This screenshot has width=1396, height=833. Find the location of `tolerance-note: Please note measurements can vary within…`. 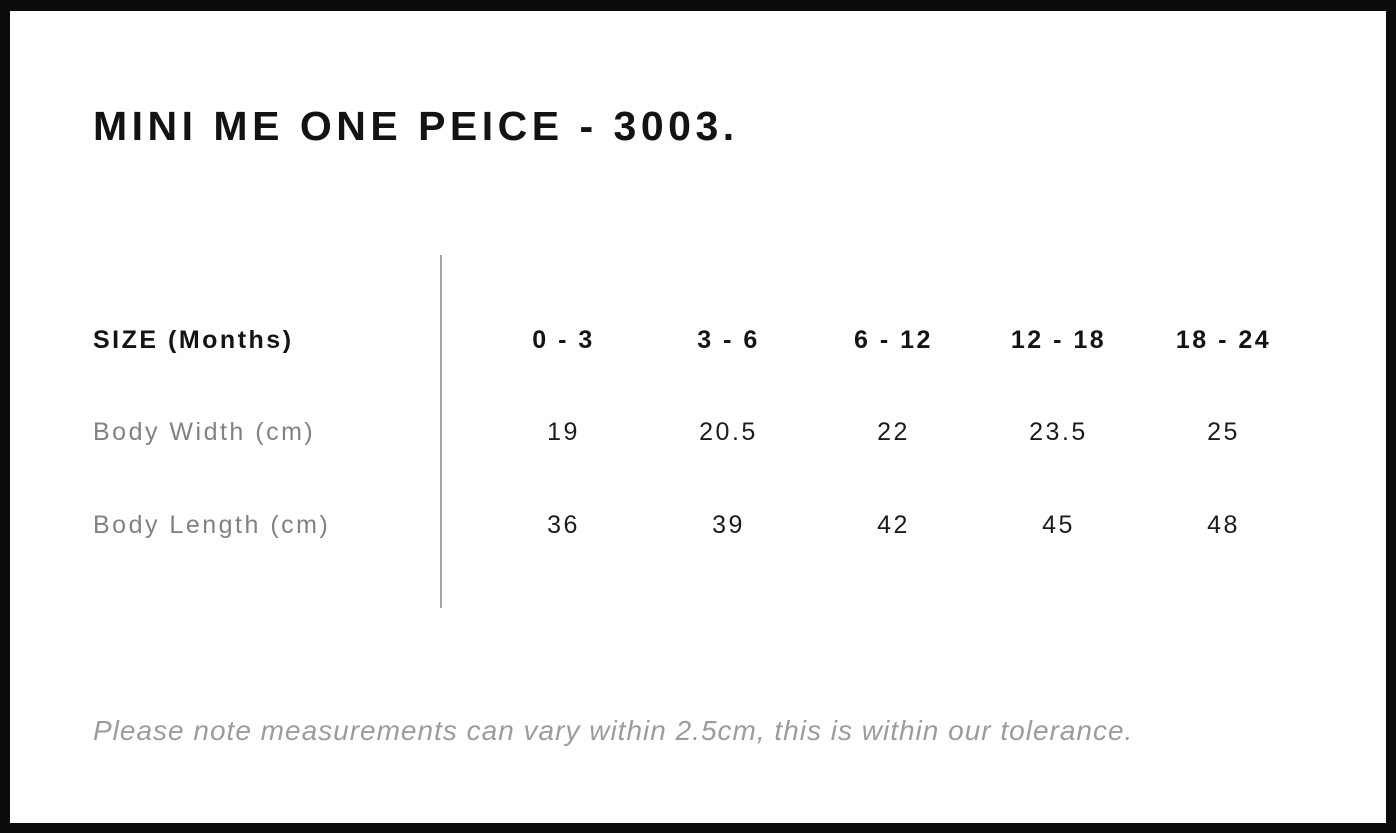

tolerance-note: Please note measurements can vary within… is located at coordinates (613, 730).